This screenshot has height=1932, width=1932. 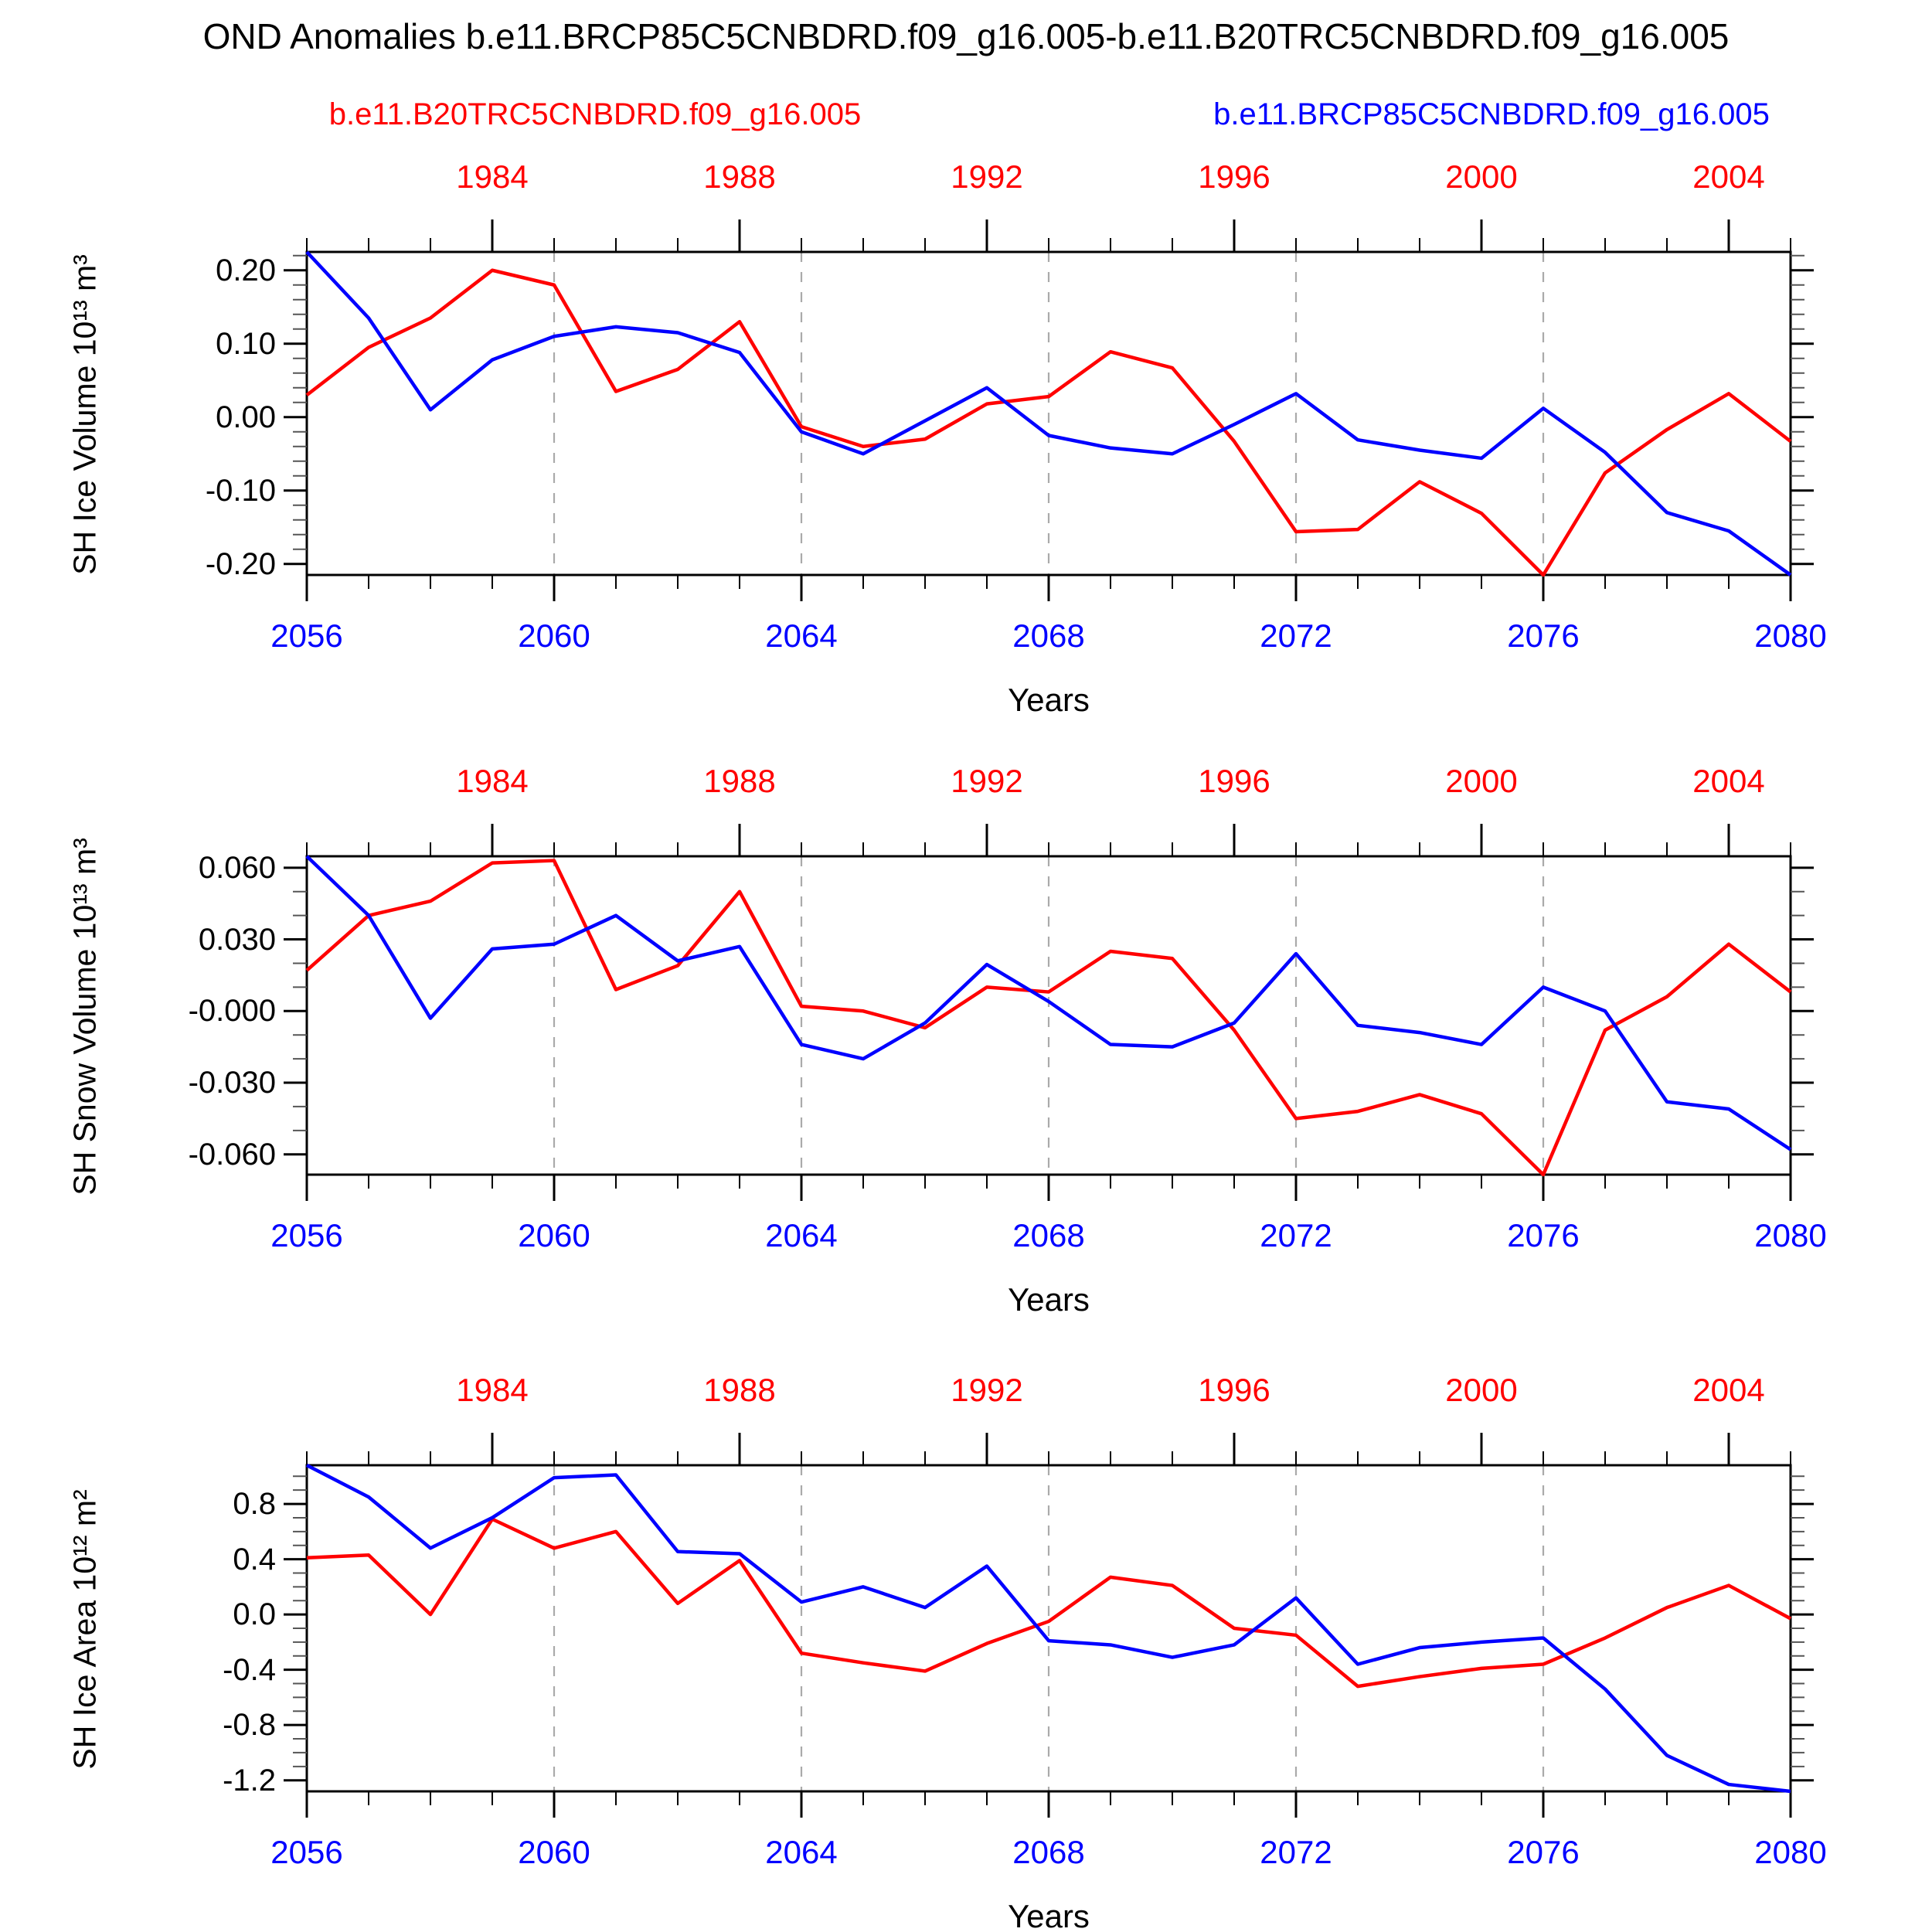 What do you see at coordinates (232, 1012) in the screenshot?
I see `y-tick-label: -0.000` at bounding box center [232, 1012].